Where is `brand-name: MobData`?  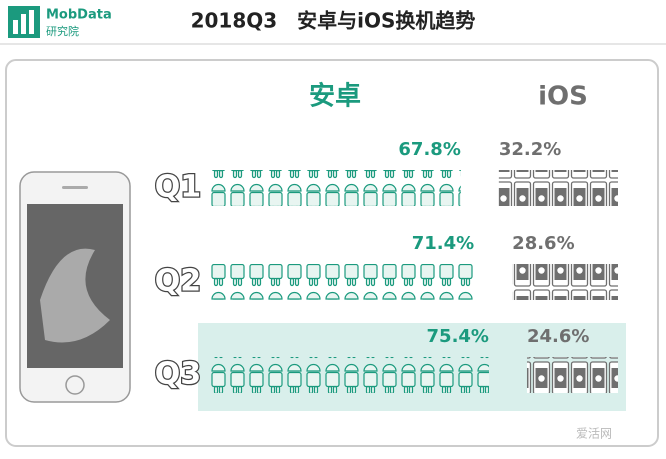 brand-name: MobData is located at coordinates (79, 15).